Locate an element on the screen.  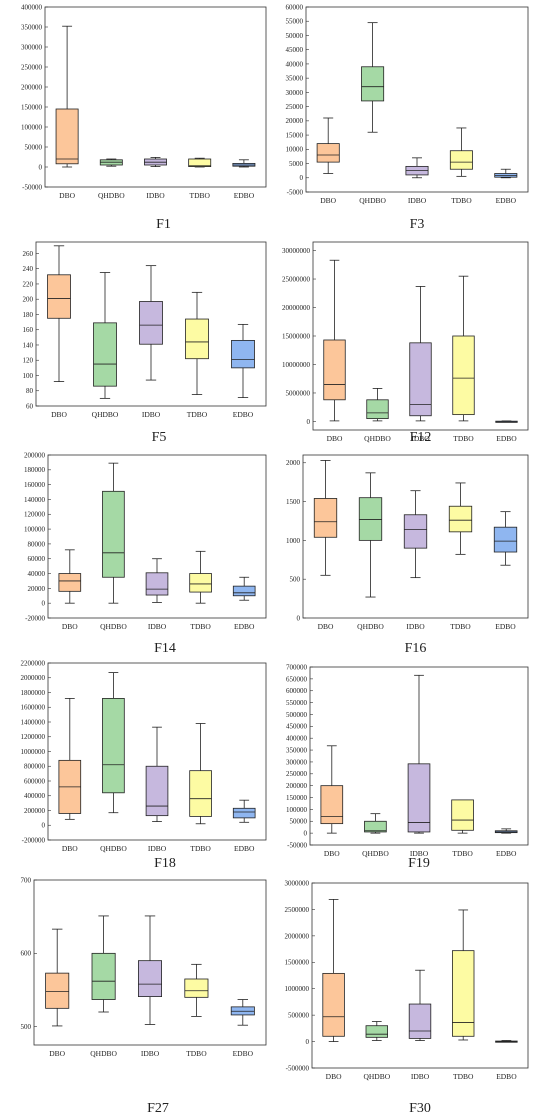
y-tick-label: 700 is located at coordinates (26, 880).